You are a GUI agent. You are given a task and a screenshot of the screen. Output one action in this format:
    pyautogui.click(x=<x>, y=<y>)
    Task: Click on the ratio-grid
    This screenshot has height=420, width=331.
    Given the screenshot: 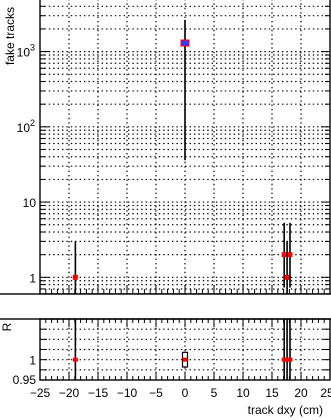 What is the action you would take?
    pyautogui.click(x=185, y=349)
    